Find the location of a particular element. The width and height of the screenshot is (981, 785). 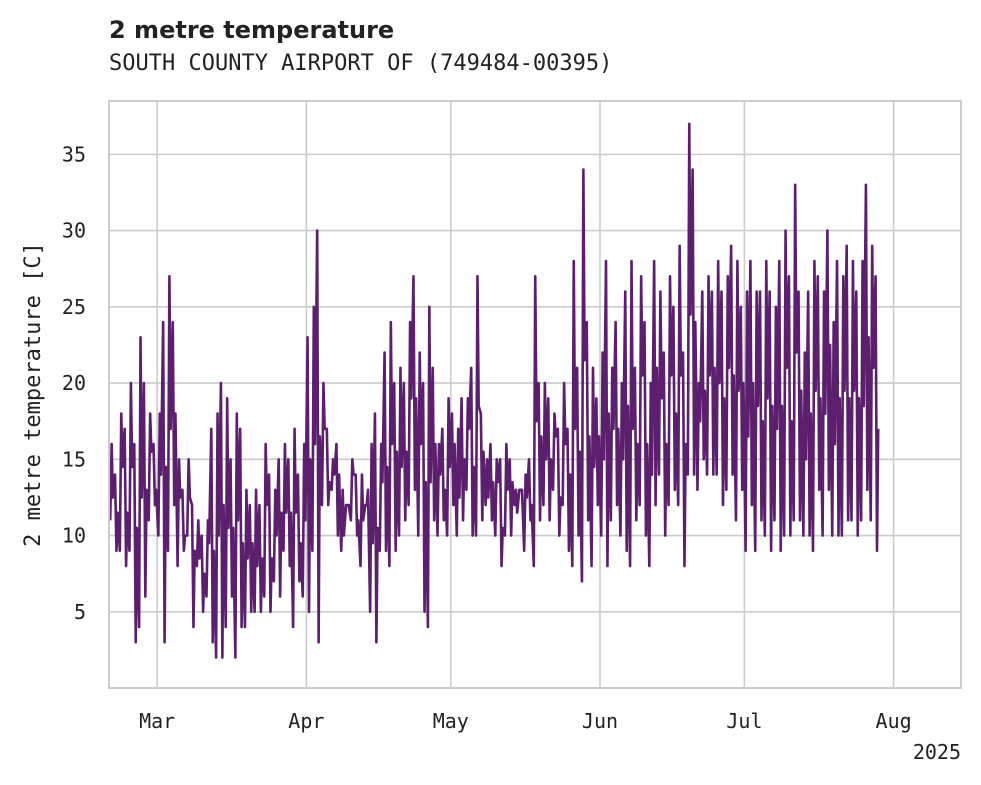

x-tick-label: Aug is located at coordinates (894, 721).